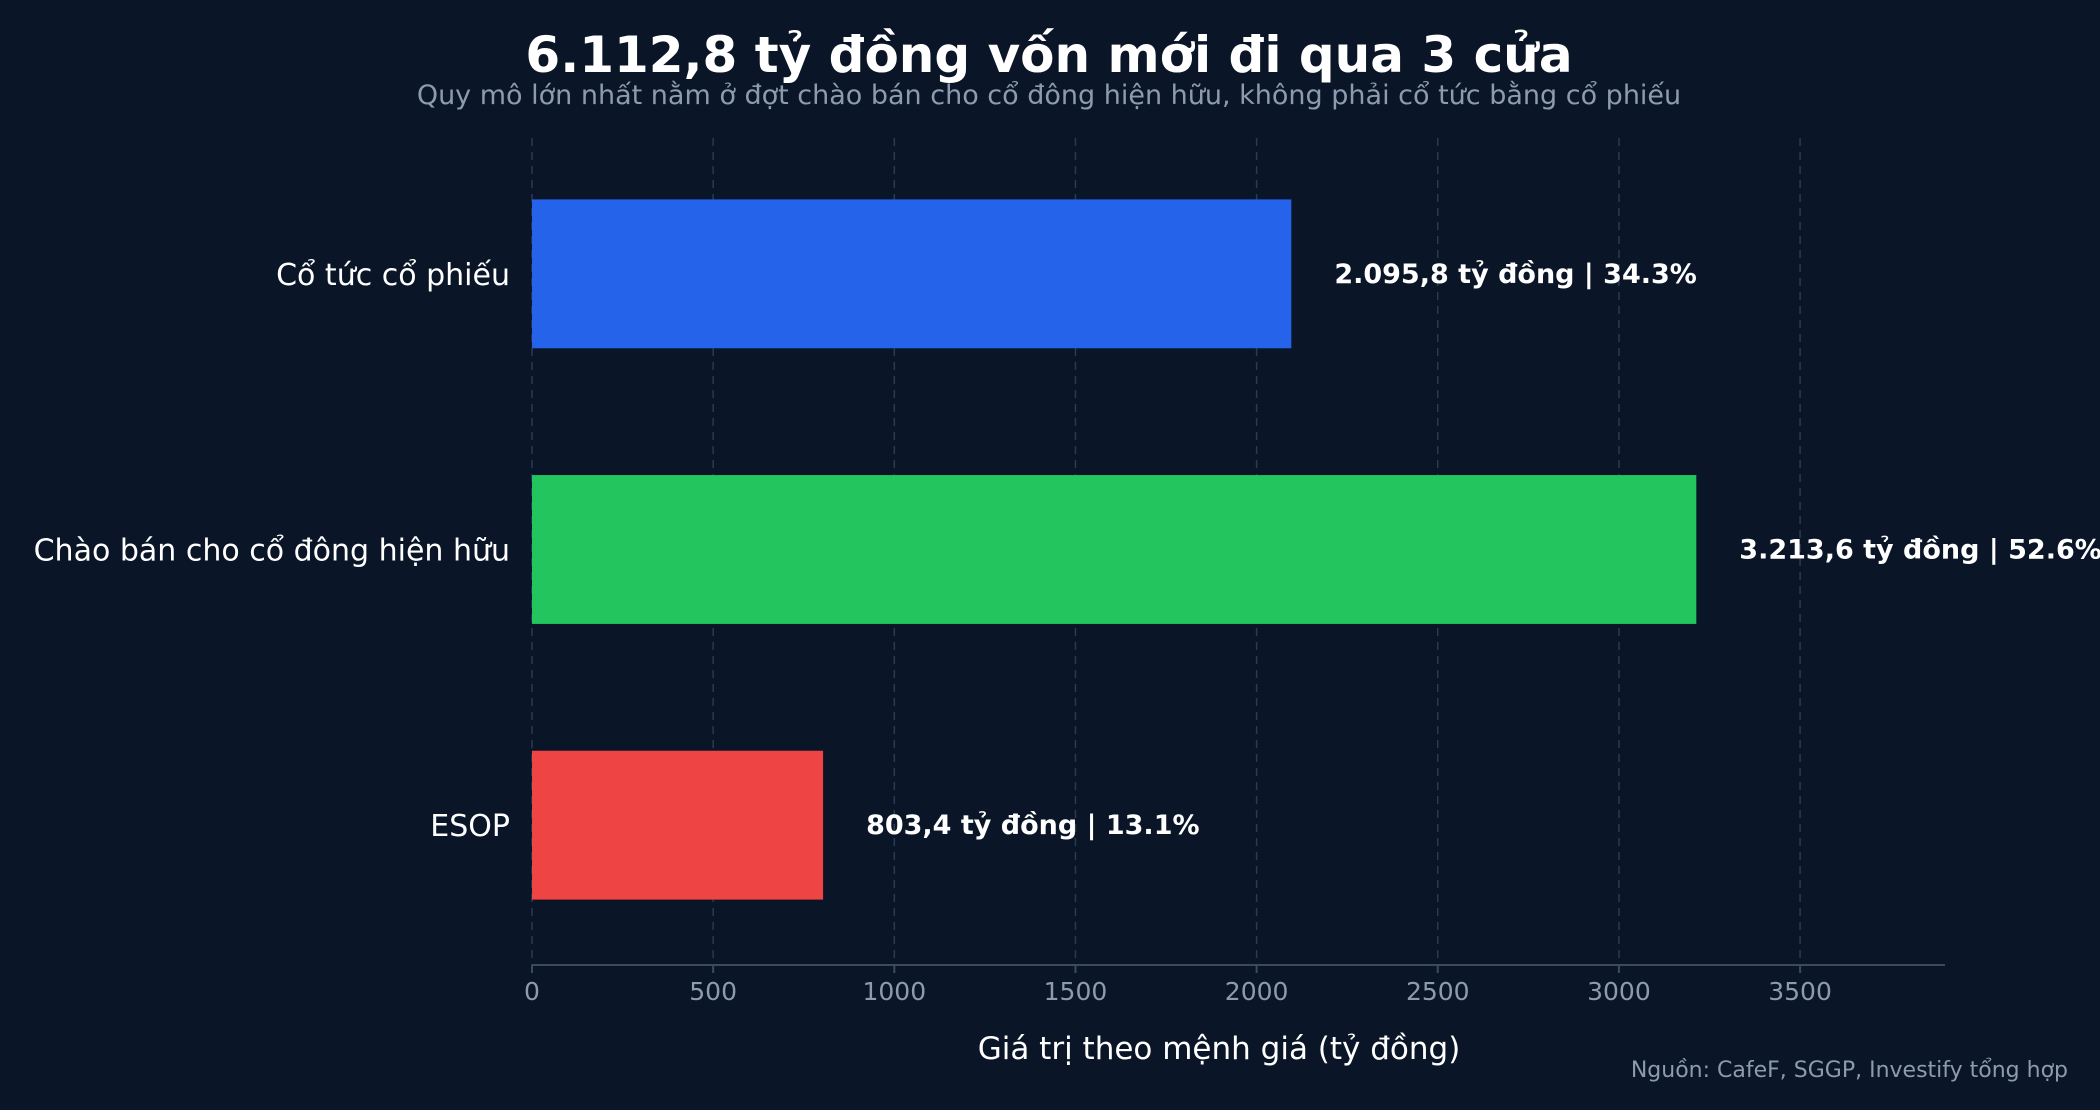  Describe the element at coordinates (272, 551) in the screenshot. I see `category-label-2: Chào bán cho cổ đông hiện hữu` at that location.